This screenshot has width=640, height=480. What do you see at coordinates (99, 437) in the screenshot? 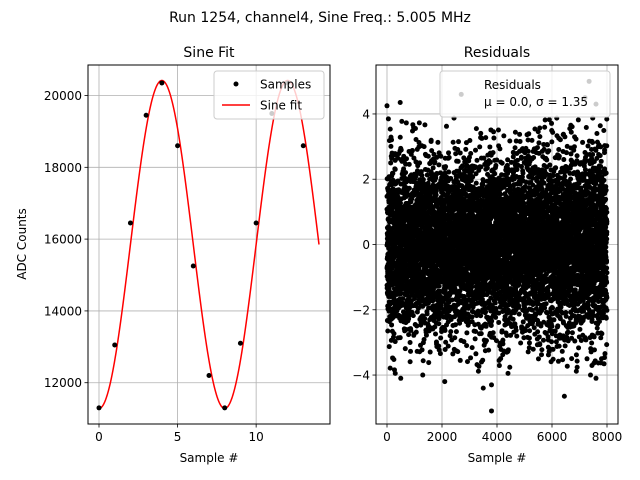
I see `sine-fit-xtick-label: 0` at bounding box center [99, 437].